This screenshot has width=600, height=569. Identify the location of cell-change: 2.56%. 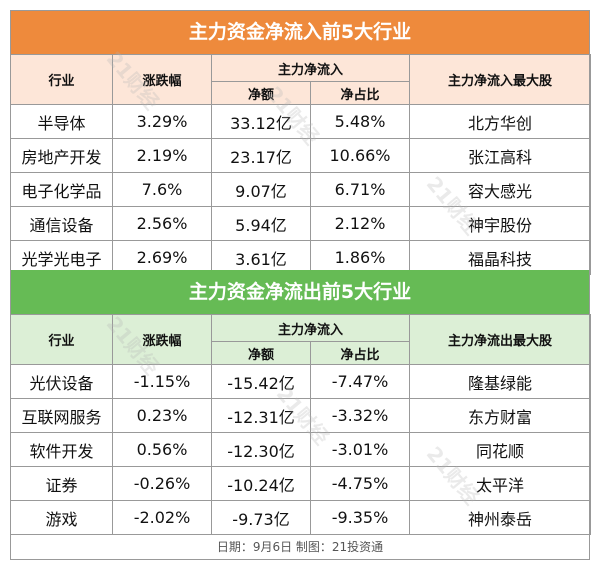
(162, 223).